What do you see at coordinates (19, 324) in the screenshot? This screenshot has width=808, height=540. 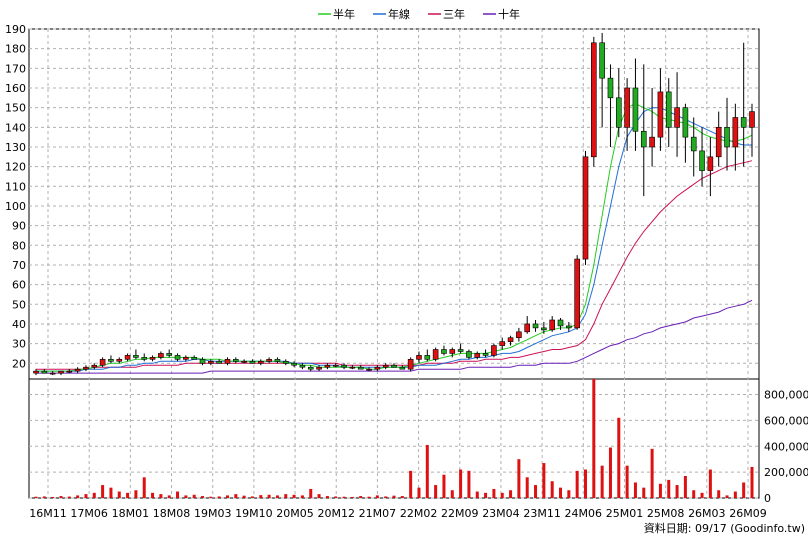 I see `price-tick-label: 40` at bounding box center [19, 324].